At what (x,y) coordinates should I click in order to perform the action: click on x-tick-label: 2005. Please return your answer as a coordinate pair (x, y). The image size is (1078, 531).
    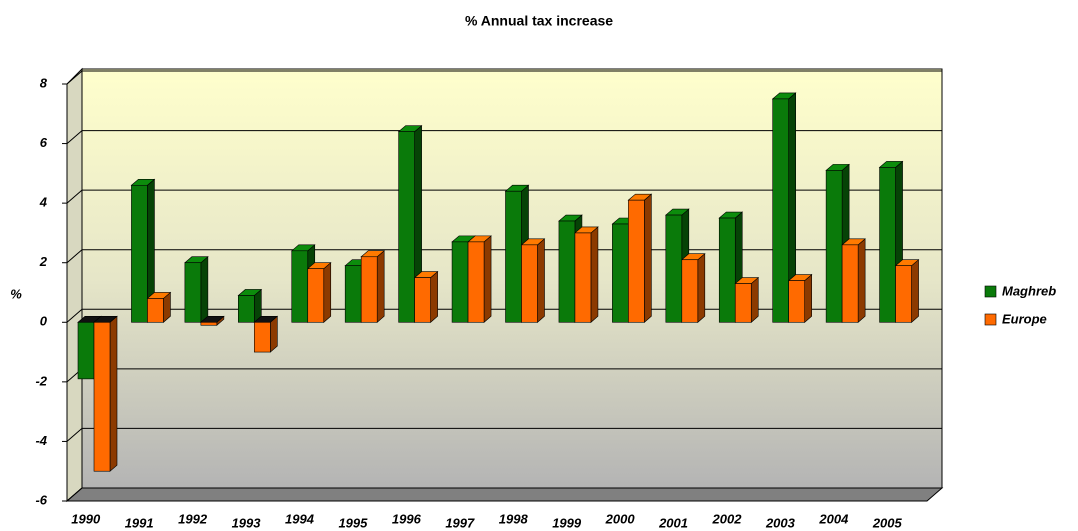
    Looking at the image, I should click on (887, 522).